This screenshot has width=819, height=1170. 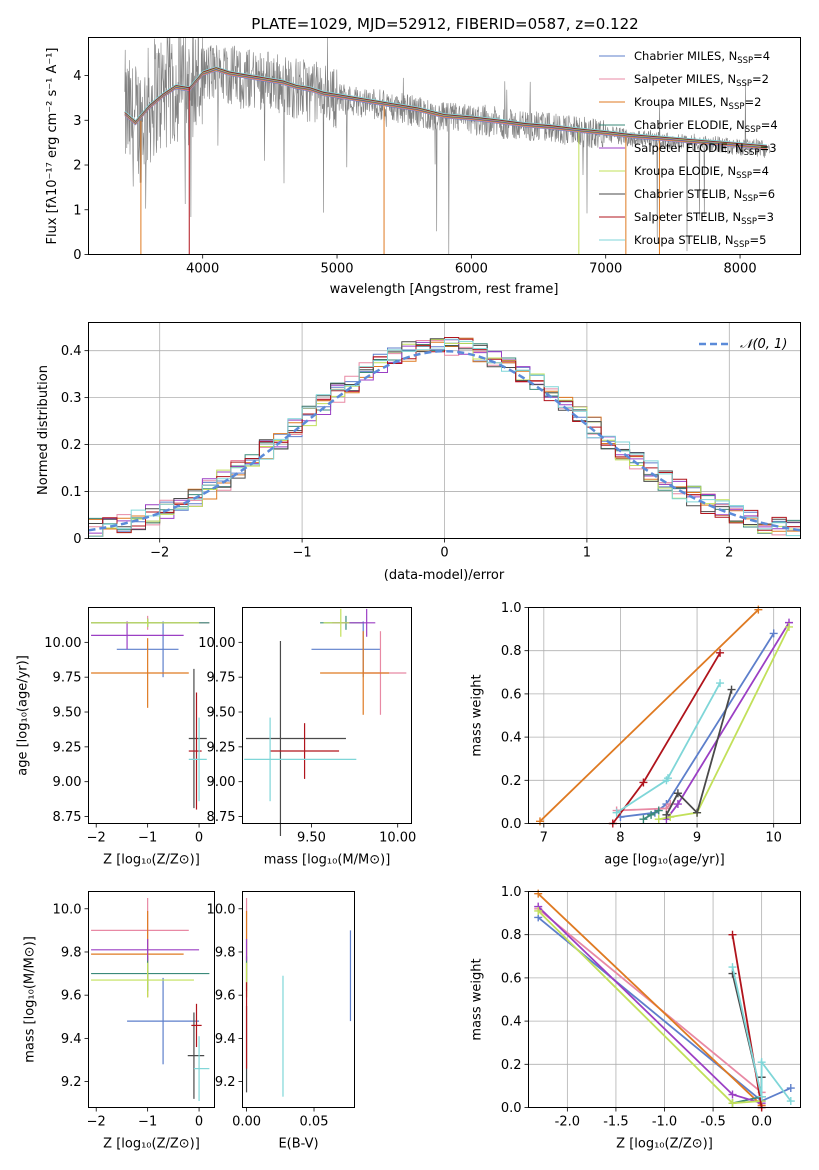 I want to click on histogram-legend: 𝒩(0, 1), so click(x=743, y=344).